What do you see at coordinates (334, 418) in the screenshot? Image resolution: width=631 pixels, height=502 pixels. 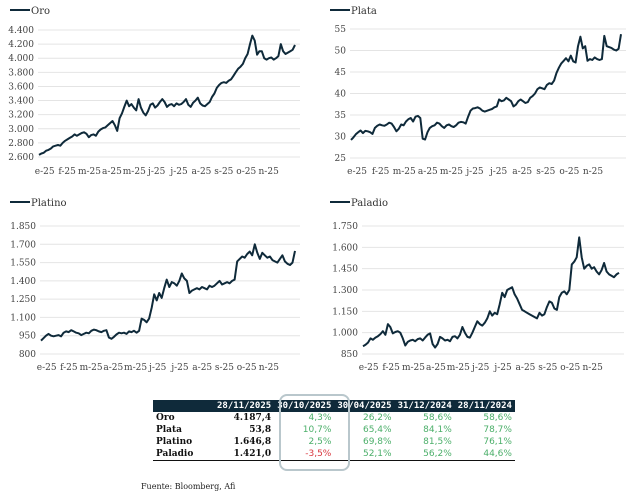 I see `table-row: Oro 4.187,4 4,3% 26,2% 58,6% 58,6%` at bounding box center [334, 418].